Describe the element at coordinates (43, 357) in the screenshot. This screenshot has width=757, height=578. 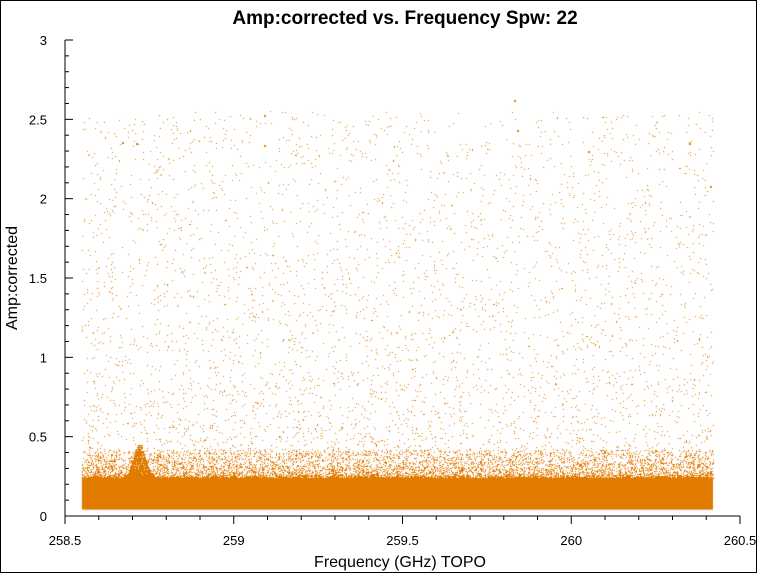
I see `y-tick-label: 1` at that location.